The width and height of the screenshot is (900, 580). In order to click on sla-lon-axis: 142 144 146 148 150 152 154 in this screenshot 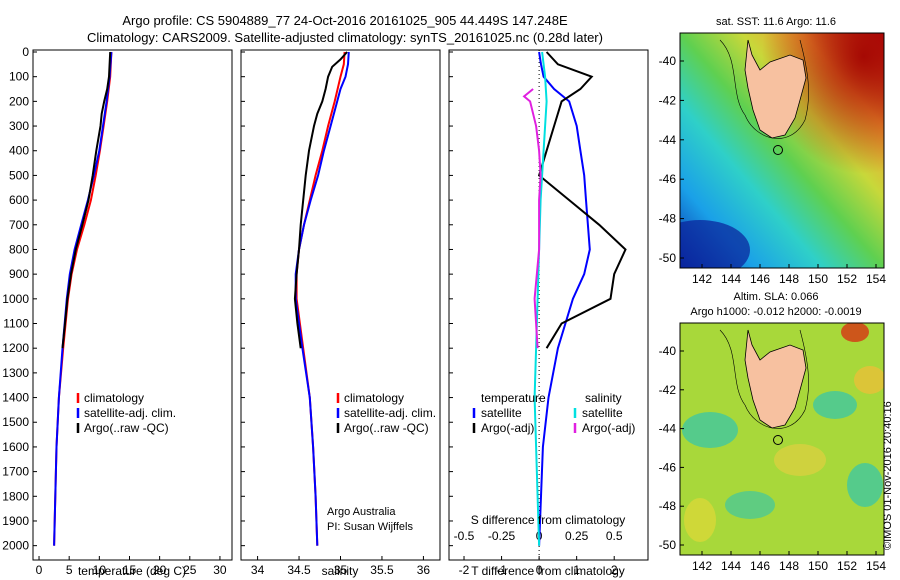, I will do `click(789, 562)`.